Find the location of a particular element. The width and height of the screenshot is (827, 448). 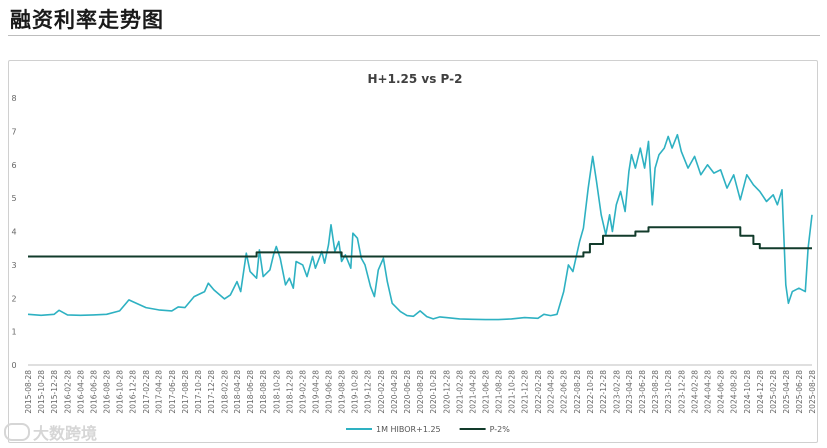

x-tick-label: 2017-08-28 is located at coordinates (185, 392).